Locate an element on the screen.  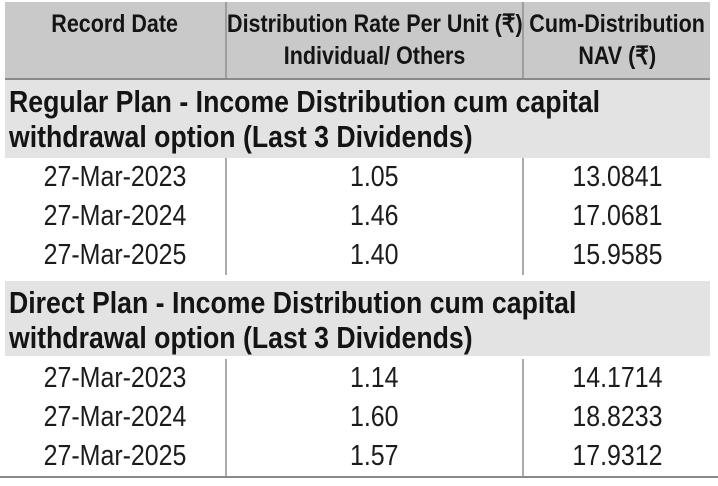
rate-cell: 1.46 is located at coordinates (373, 216).